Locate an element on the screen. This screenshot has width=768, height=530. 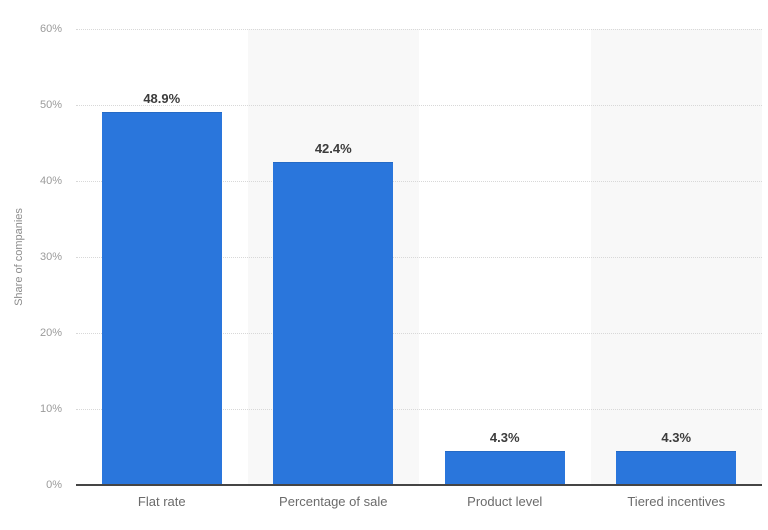
category-label-product-level: Product level is located at coordinates (505, 501).